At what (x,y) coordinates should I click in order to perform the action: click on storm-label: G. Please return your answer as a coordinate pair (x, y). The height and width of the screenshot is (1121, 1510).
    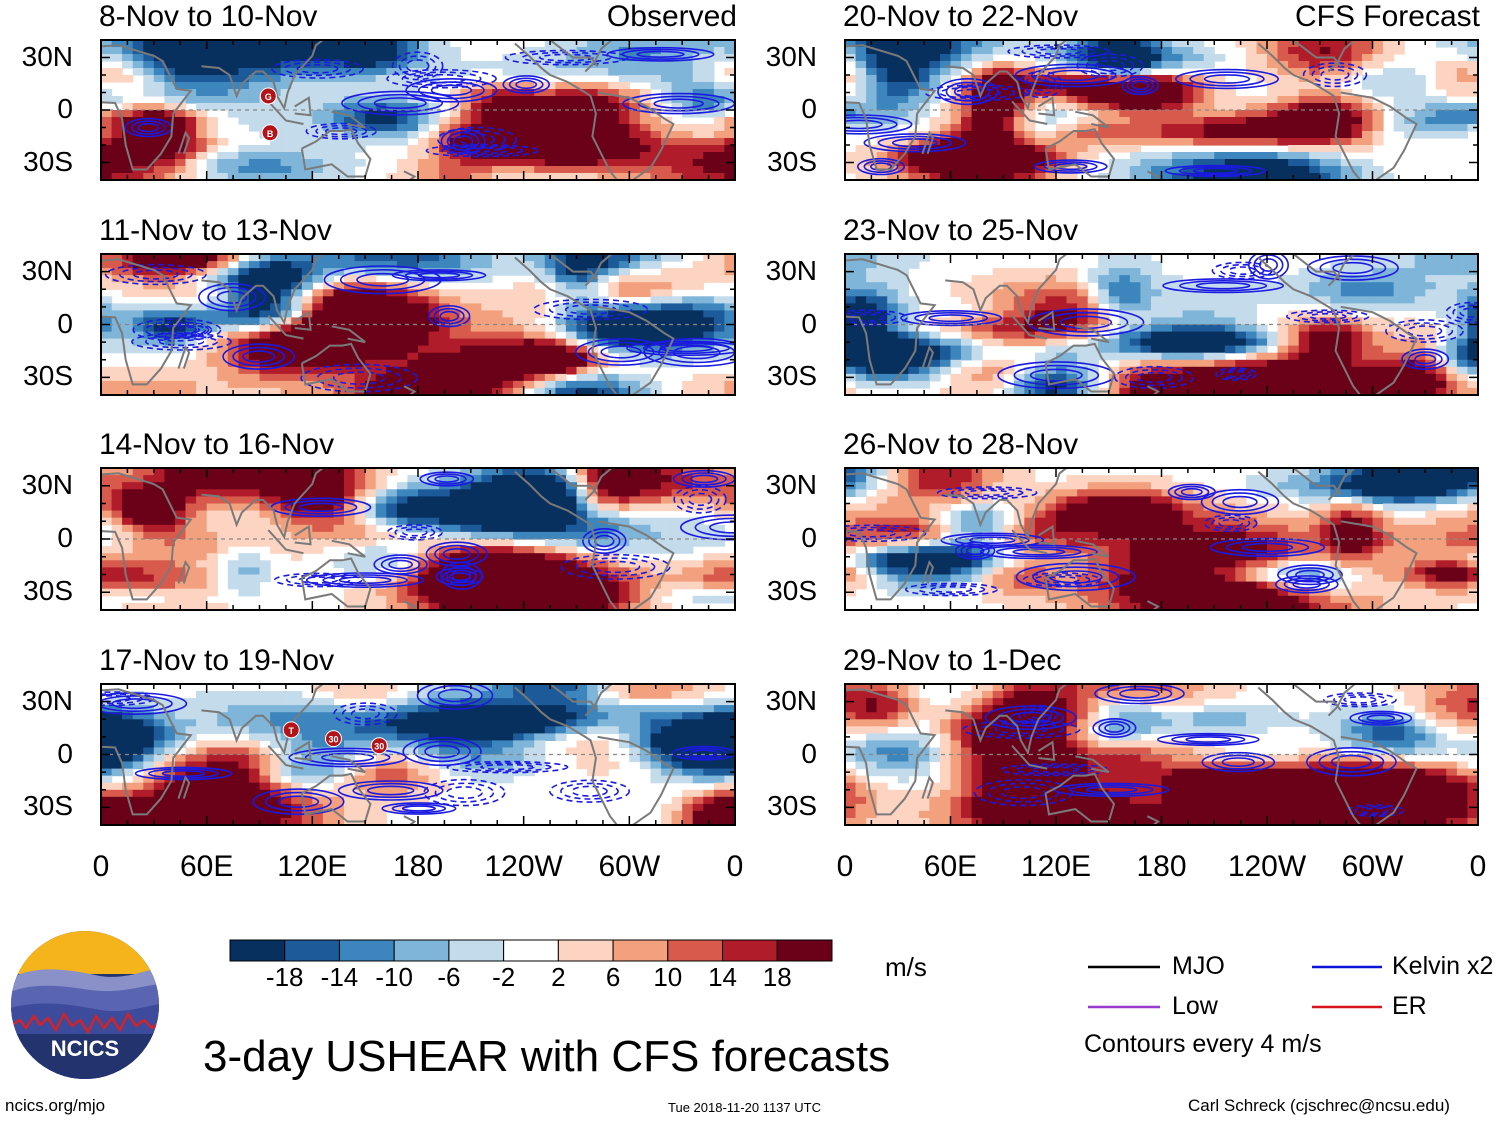
    Looking at the image, I should click on (268, 97).